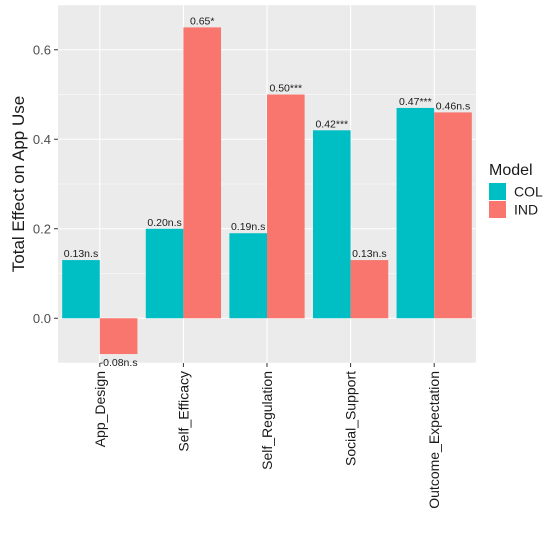 This screenshot has height=535, width=550. I want to click on bar-col-outcome-expectation, so click(416, 213).